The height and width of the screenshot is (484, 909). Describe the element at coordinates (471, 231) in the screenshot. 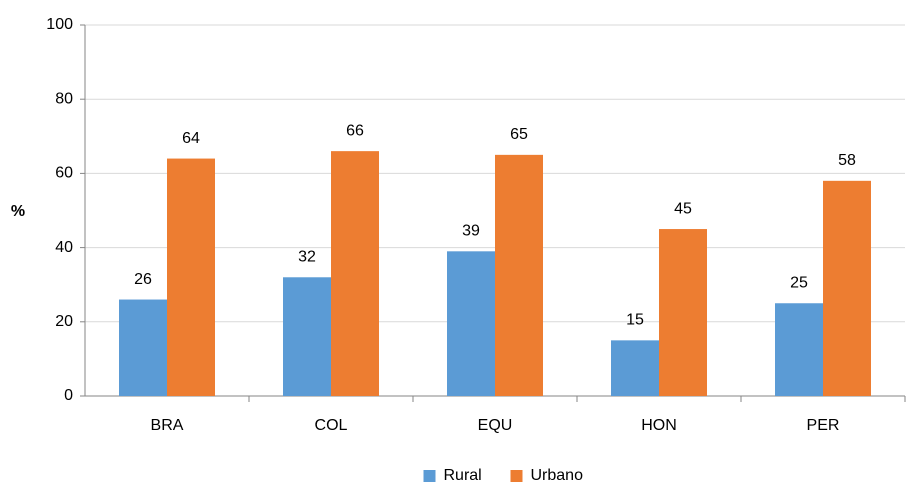

I see `data-label: 39` at that location.